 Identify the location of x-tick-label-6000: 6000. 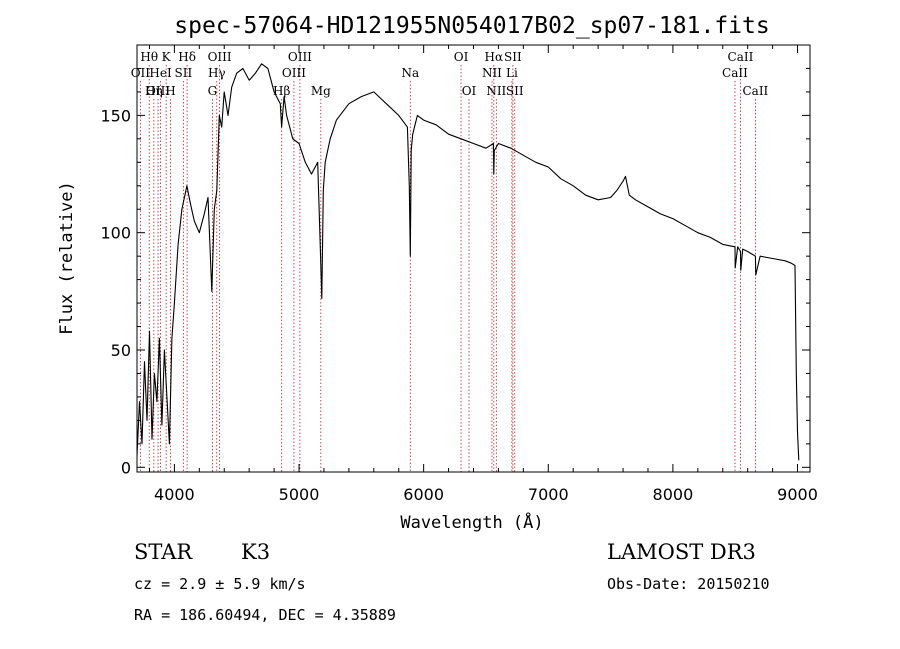
(423, 494).